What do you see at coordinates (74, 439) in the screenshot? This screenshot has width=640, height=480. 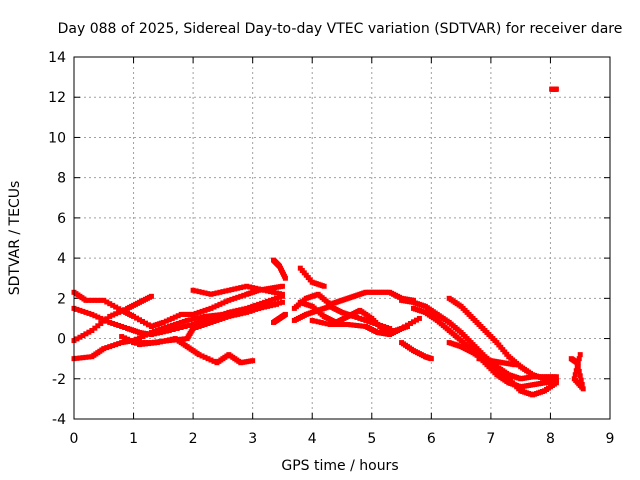 I see `x-tick-label: 0` at bounding box center [74, 439].